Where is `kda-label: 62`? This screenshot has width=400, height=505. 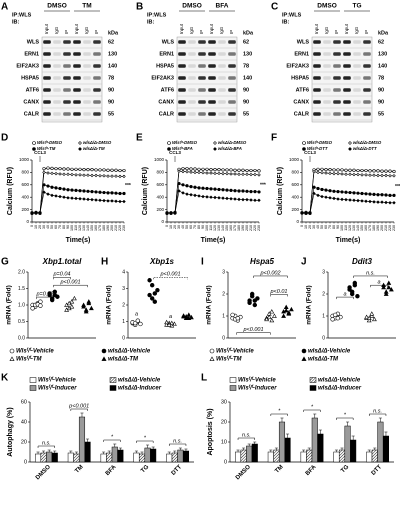
kda-label: 62 is located at coordinates (381, 42).